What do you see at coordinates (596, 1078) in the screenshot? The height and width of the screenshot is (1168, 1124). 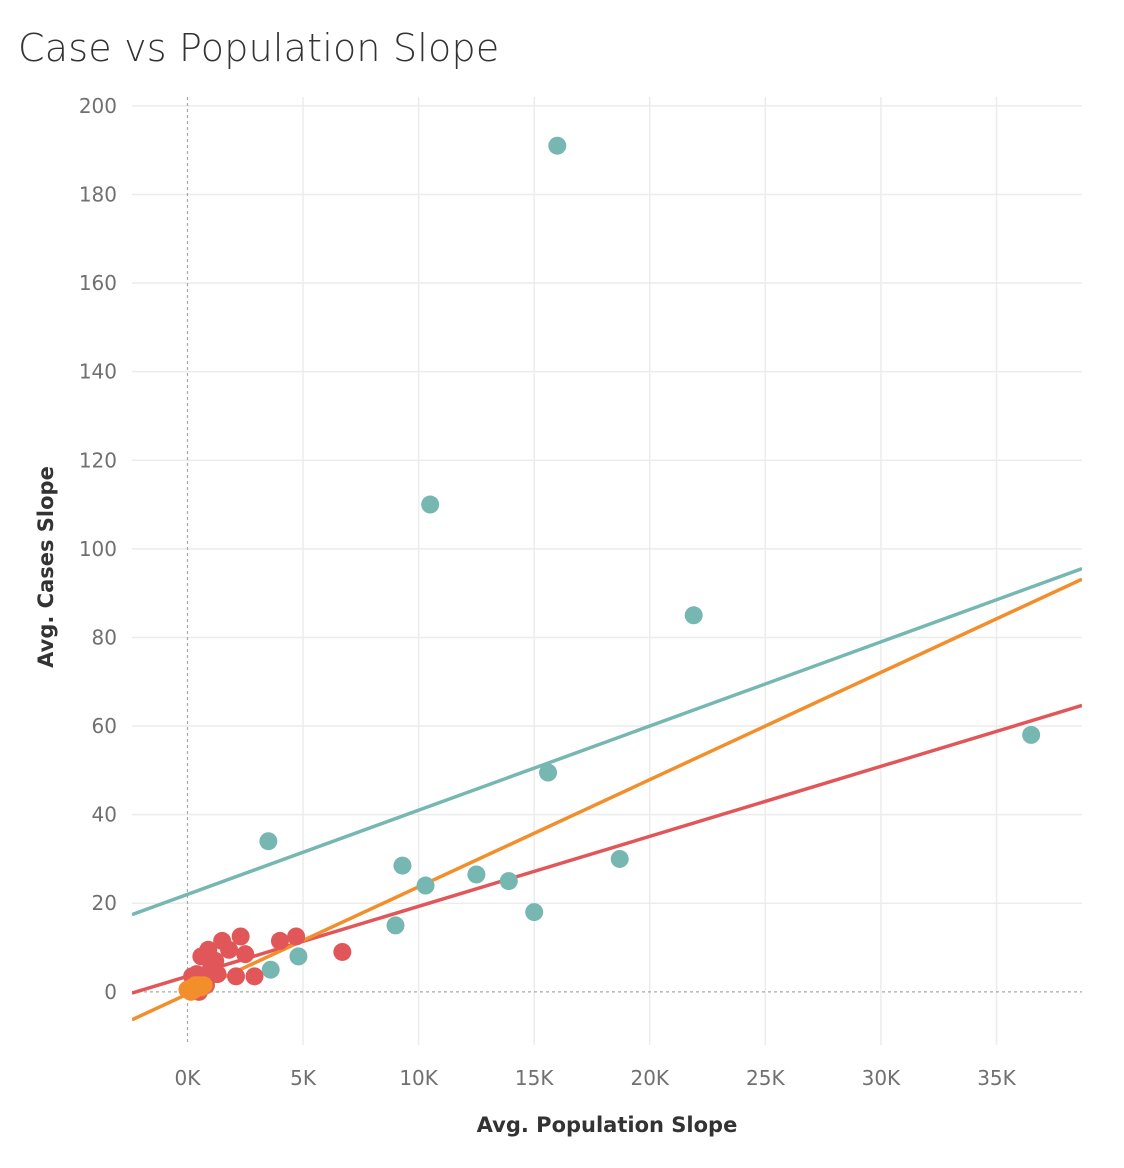 I see `x-axis-ticks: 0K 5K 10K 15K 20K 25K 30K 35K` at bounding box center [596, 1078].